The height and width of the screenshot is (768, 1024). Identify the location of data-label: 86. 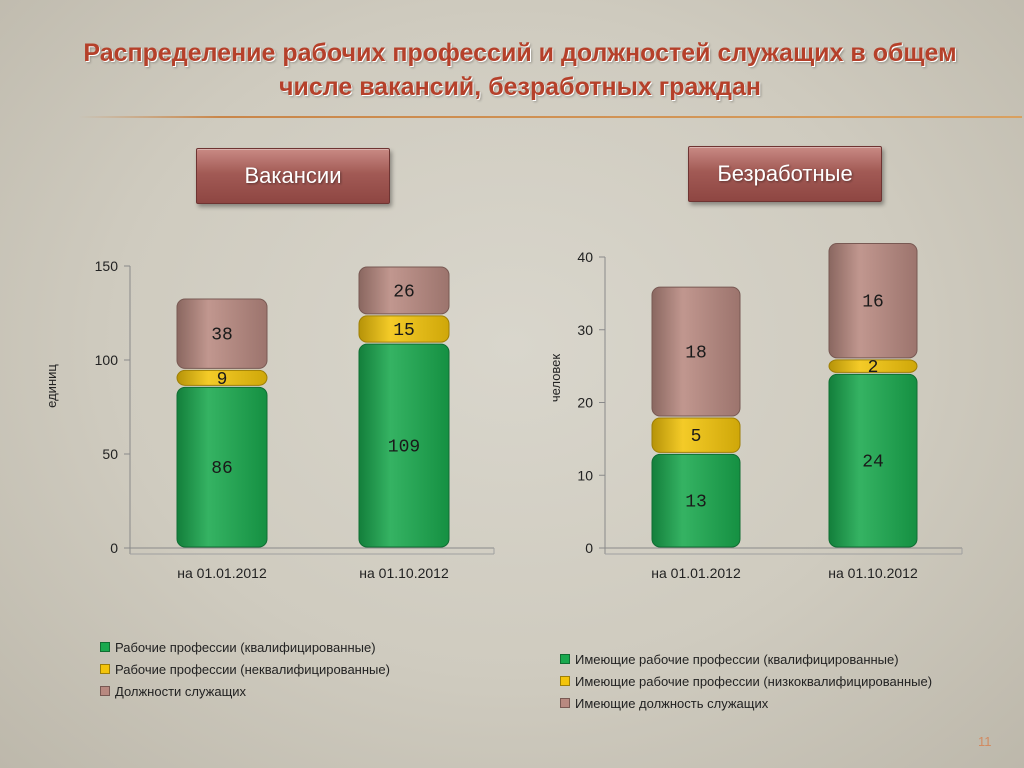
(222, 469).